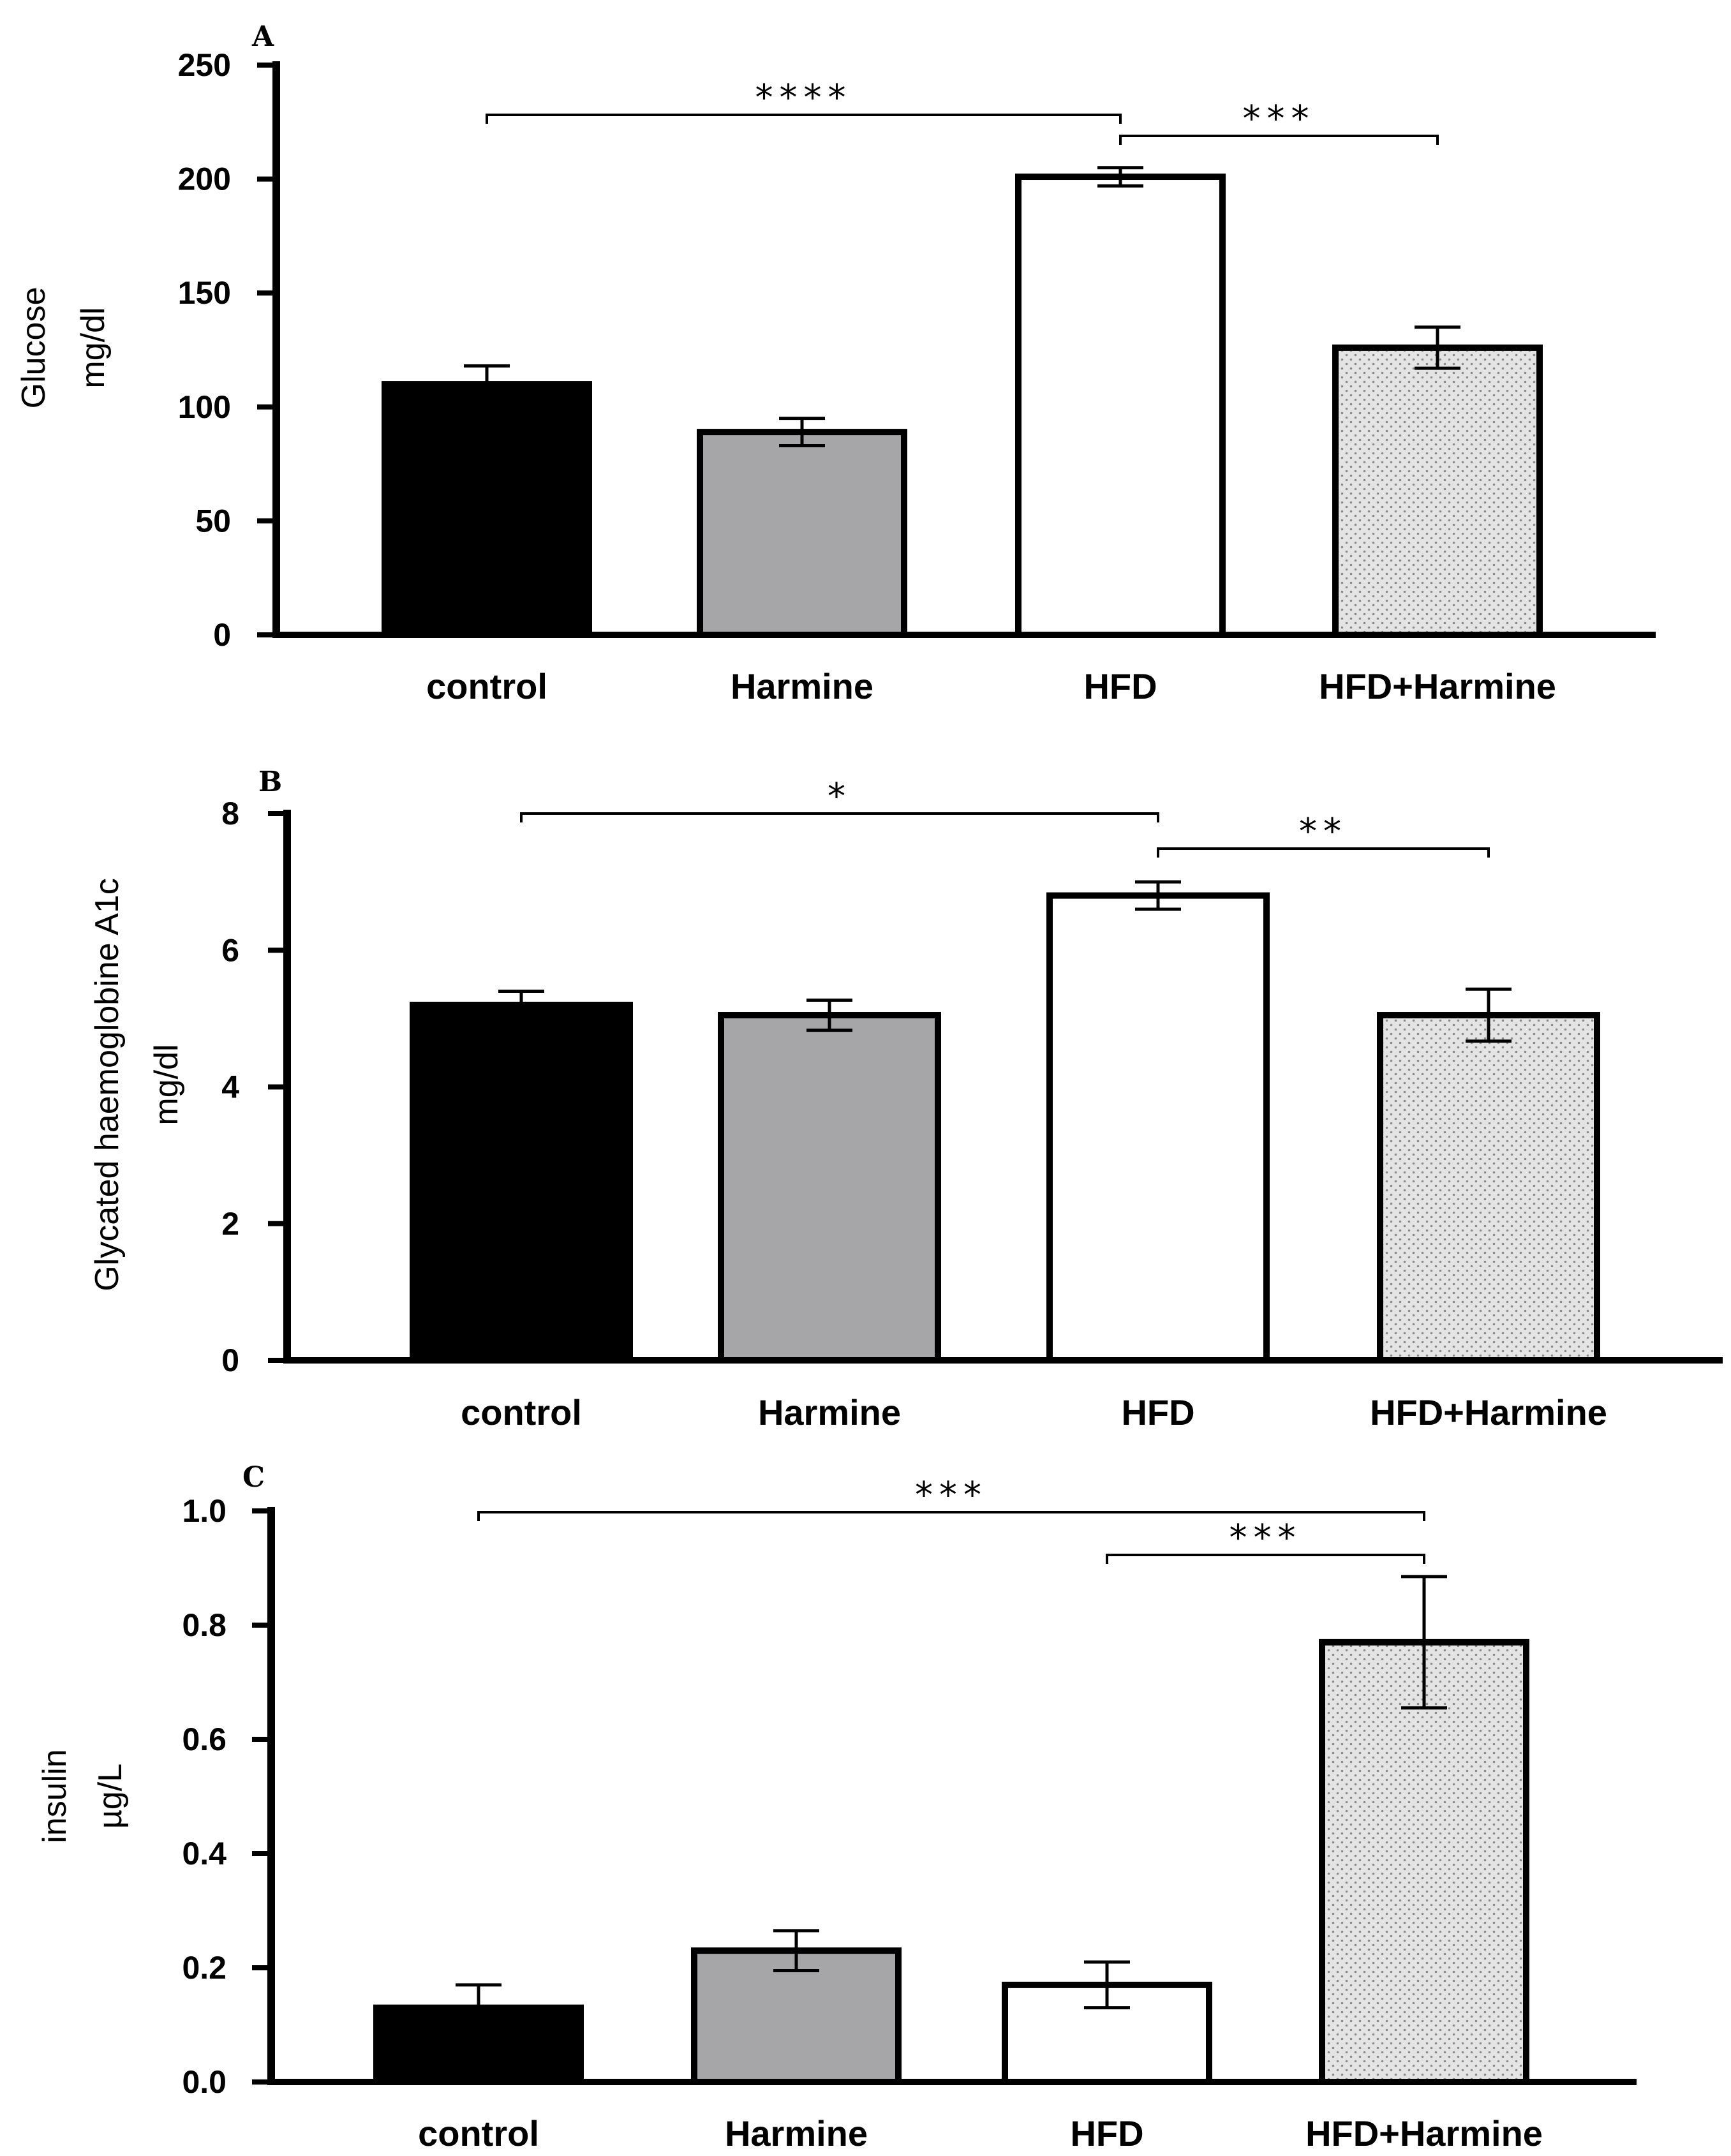 The width and height of the screenshot is (1731, 2156). Describe the element at coordinates (253, 1477) in the screenshot. I see `panel-letter: C` at that location.